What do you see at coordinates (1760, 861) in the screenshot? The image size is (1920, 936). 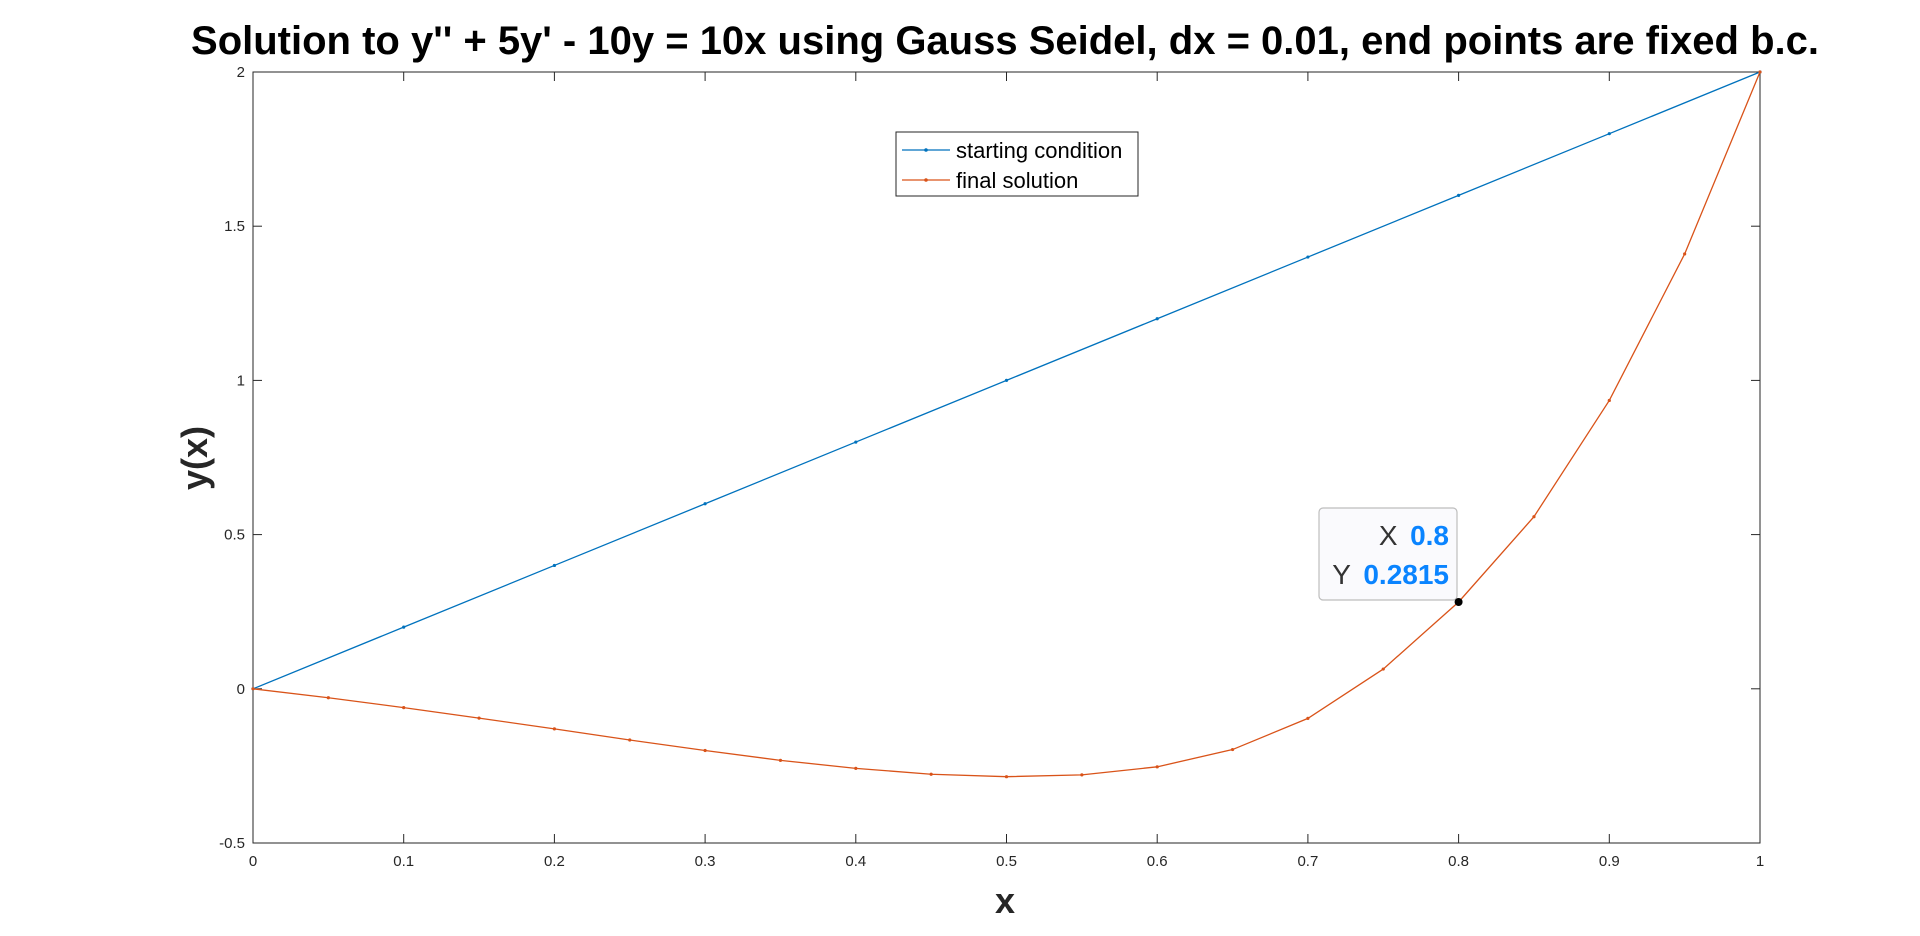 I see `x-tick-label: 1` at bounding box center [1760, 861].